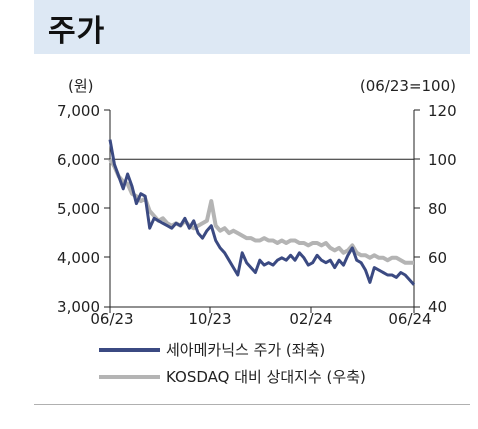 This screenshot has height=429, width=478. I want to click on left-tick-label: 4,000, so click(78, 258).